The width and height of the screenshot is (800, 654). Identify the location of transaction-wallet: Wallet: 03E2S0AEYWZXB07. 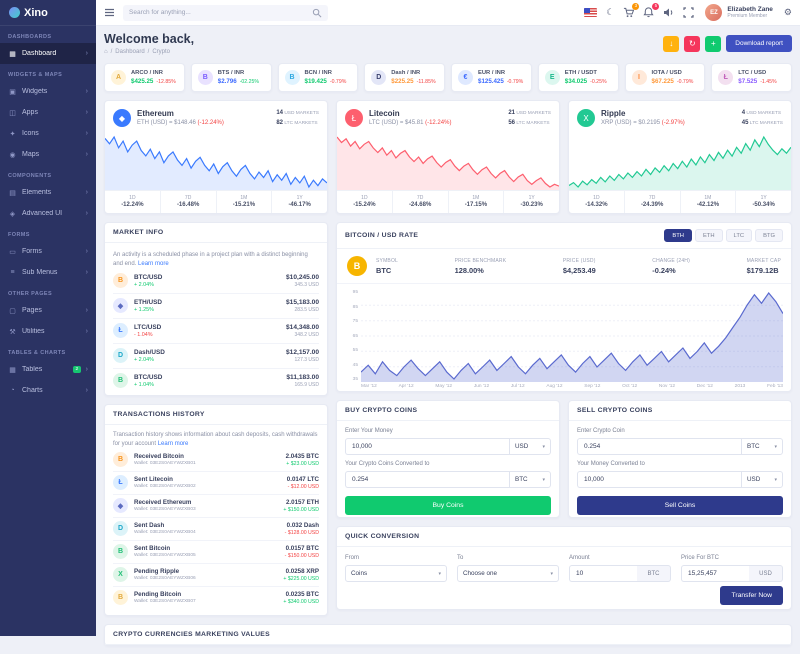
(165, 602).